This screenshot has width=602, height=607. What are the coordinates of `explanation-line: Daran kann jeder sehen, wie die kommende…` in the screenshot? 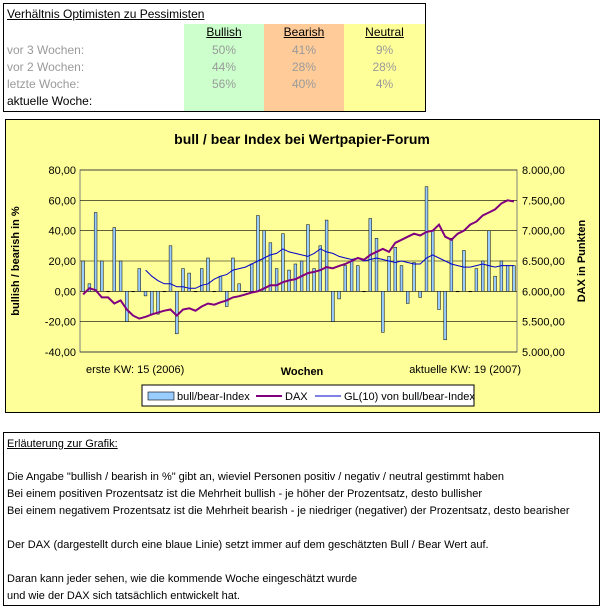 It's located at (182, 579).